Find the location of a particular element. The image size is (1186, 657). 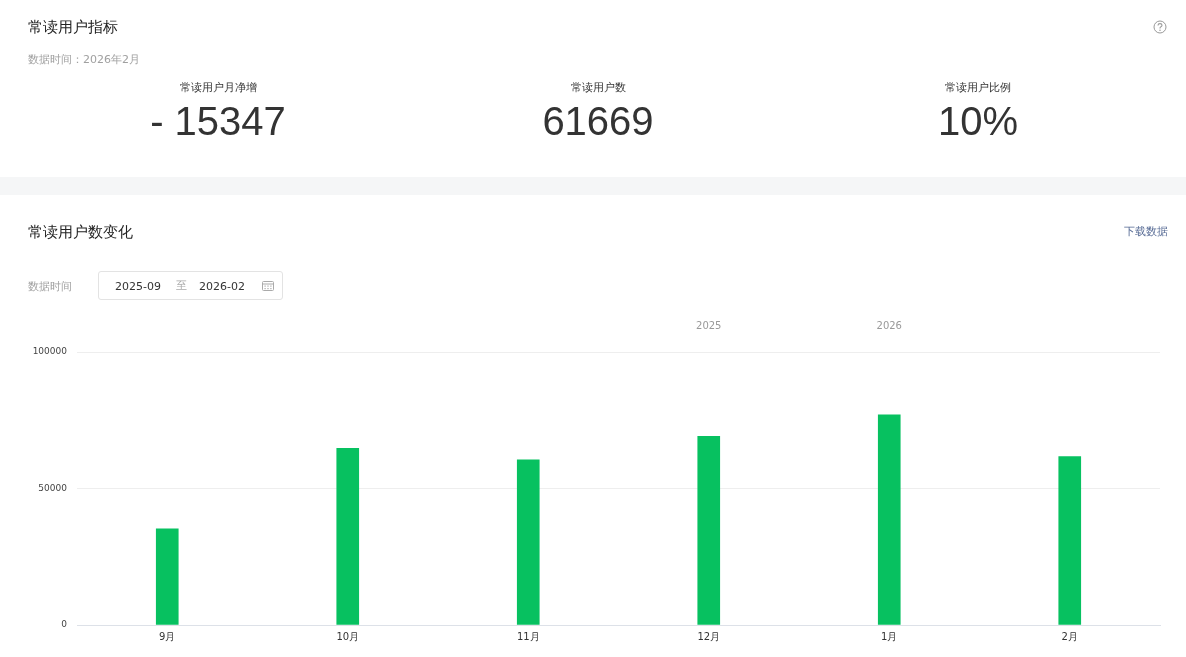

x-tick-label: 11月 is located at coordinates (528, 636).